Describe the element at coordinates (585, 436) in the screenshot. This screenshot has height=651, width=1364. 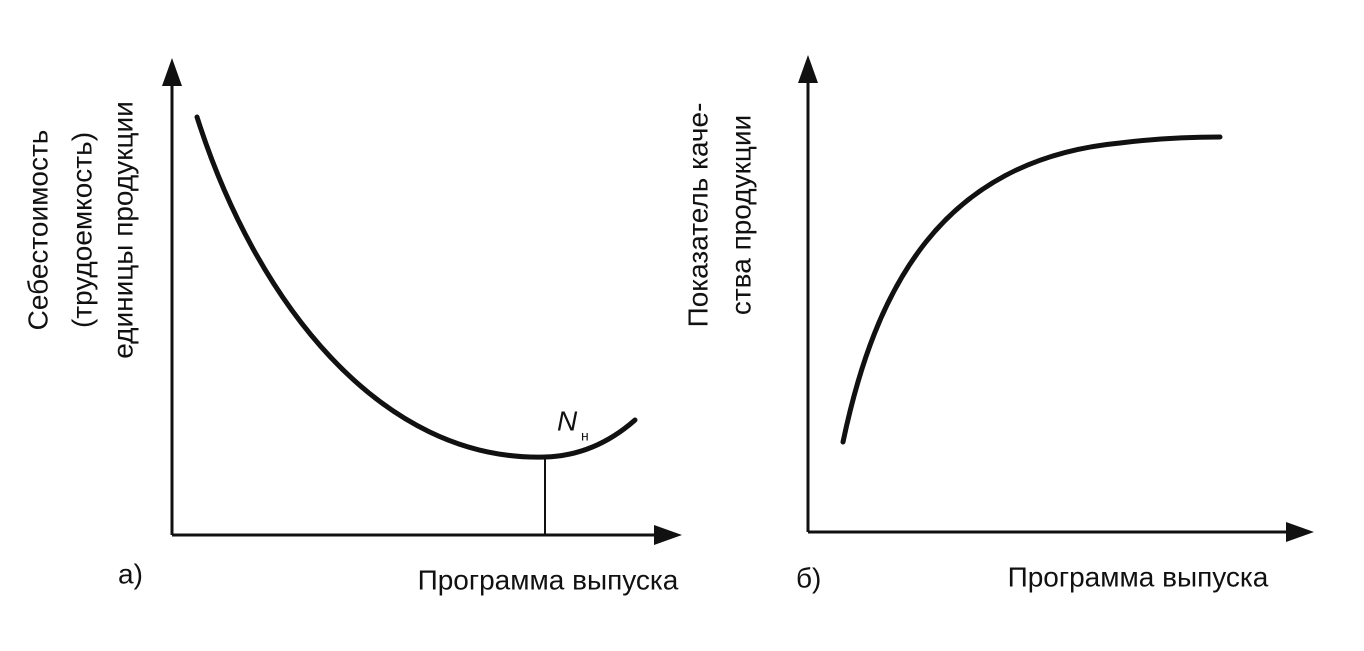
I see `point-label-sub: н` at that location.